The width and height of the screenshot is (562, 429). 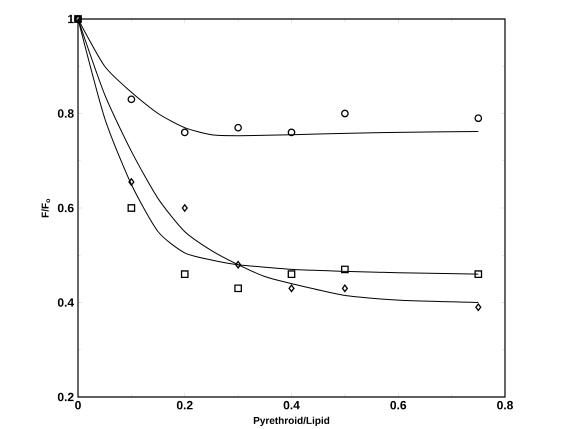 What do you see at coordinates (66, 208) in the screenshot?
I see `y-tick-label: 0.6` at bounding box center [66, 208].